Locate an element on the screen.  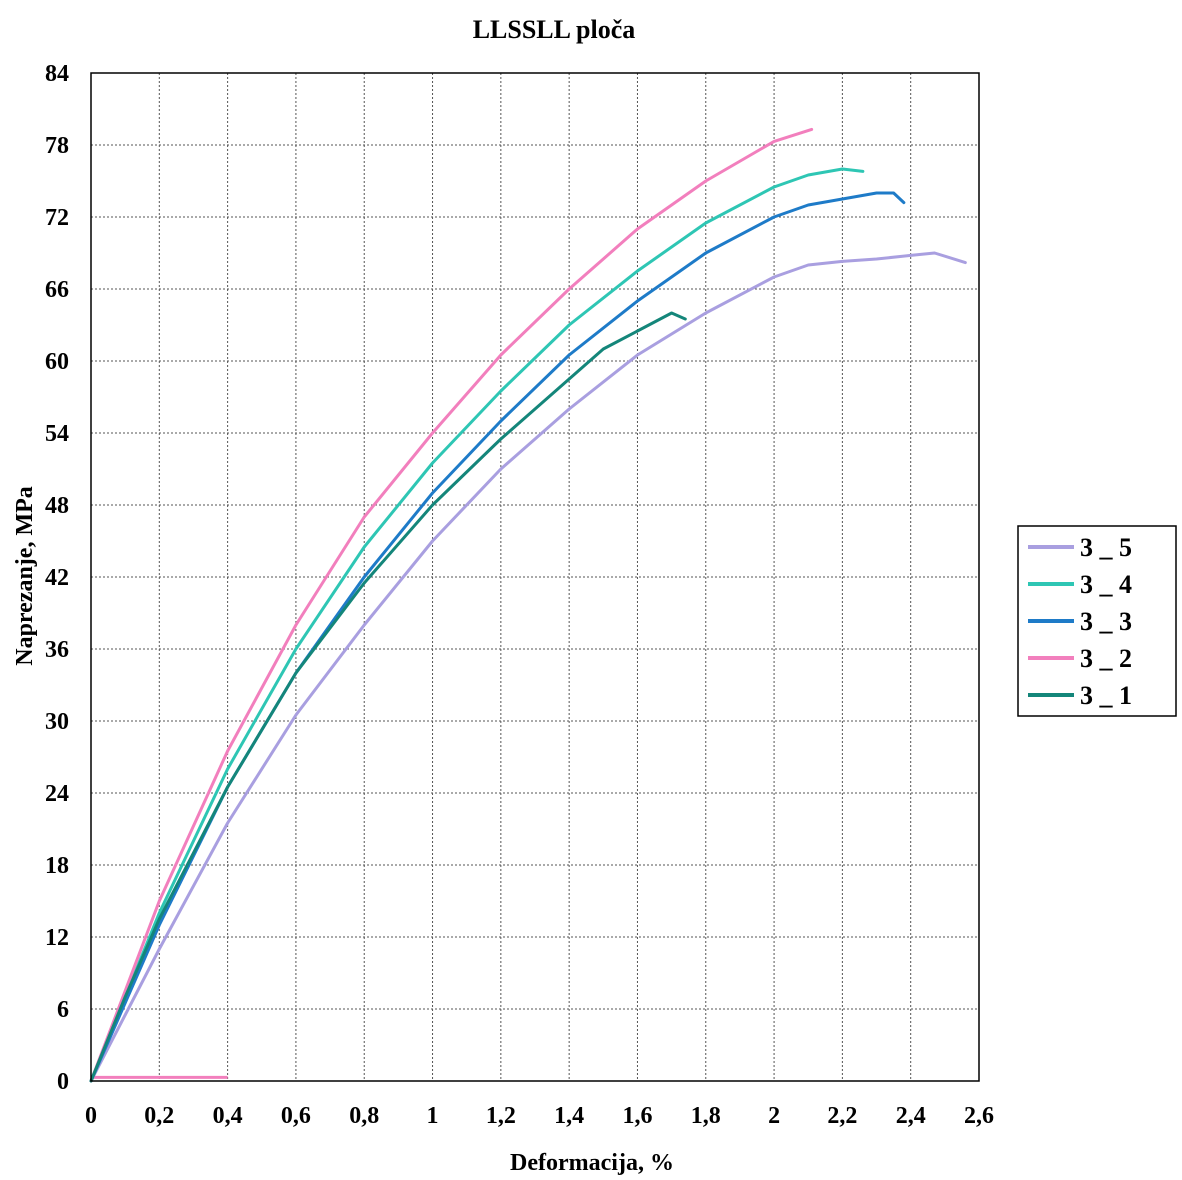
x-tick-label: 2 is located at coordinates (774, 1116).